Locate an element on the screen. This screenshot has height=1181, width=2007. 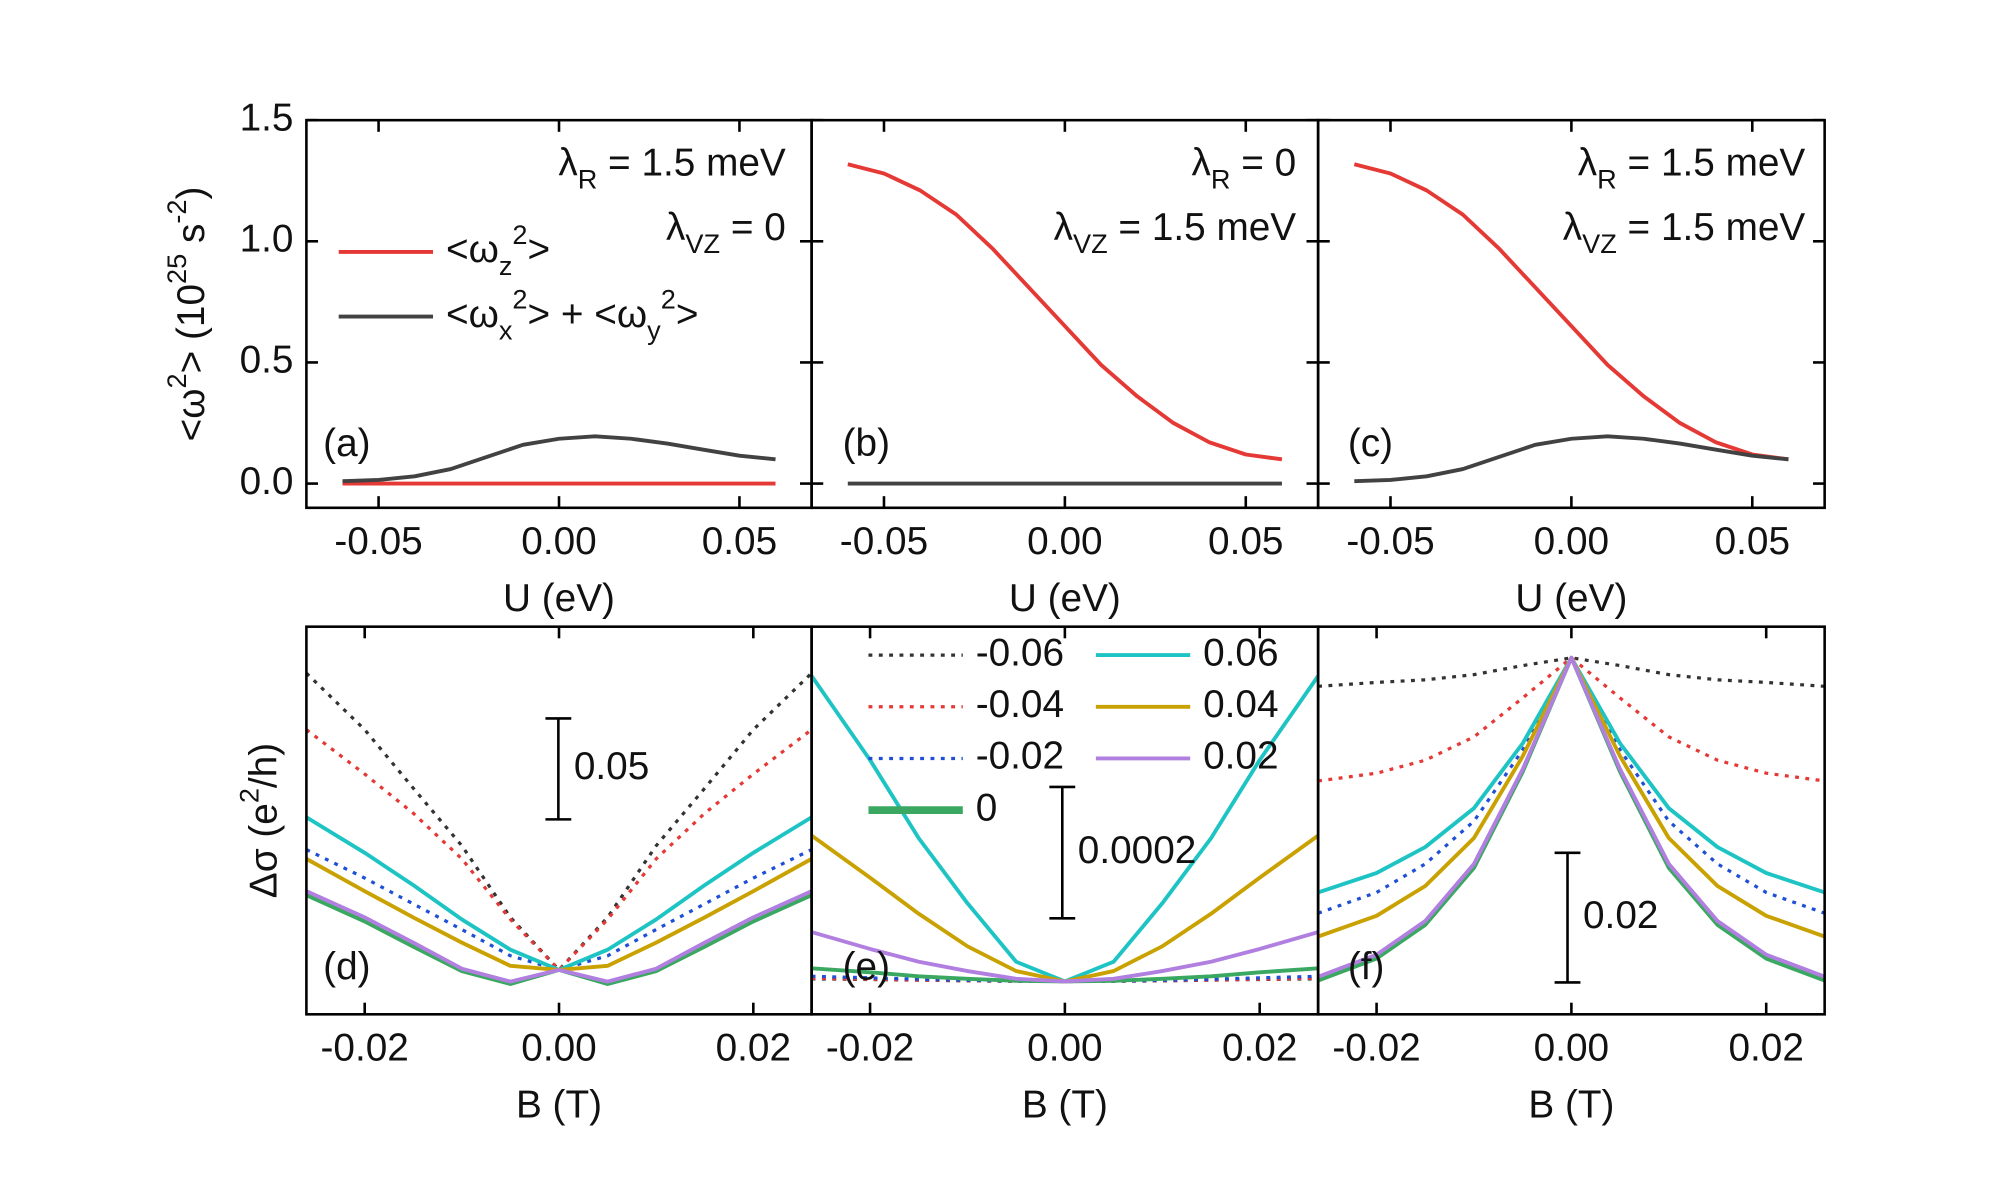
annotation: λR = 0 is located at coordinates (1243, 168).